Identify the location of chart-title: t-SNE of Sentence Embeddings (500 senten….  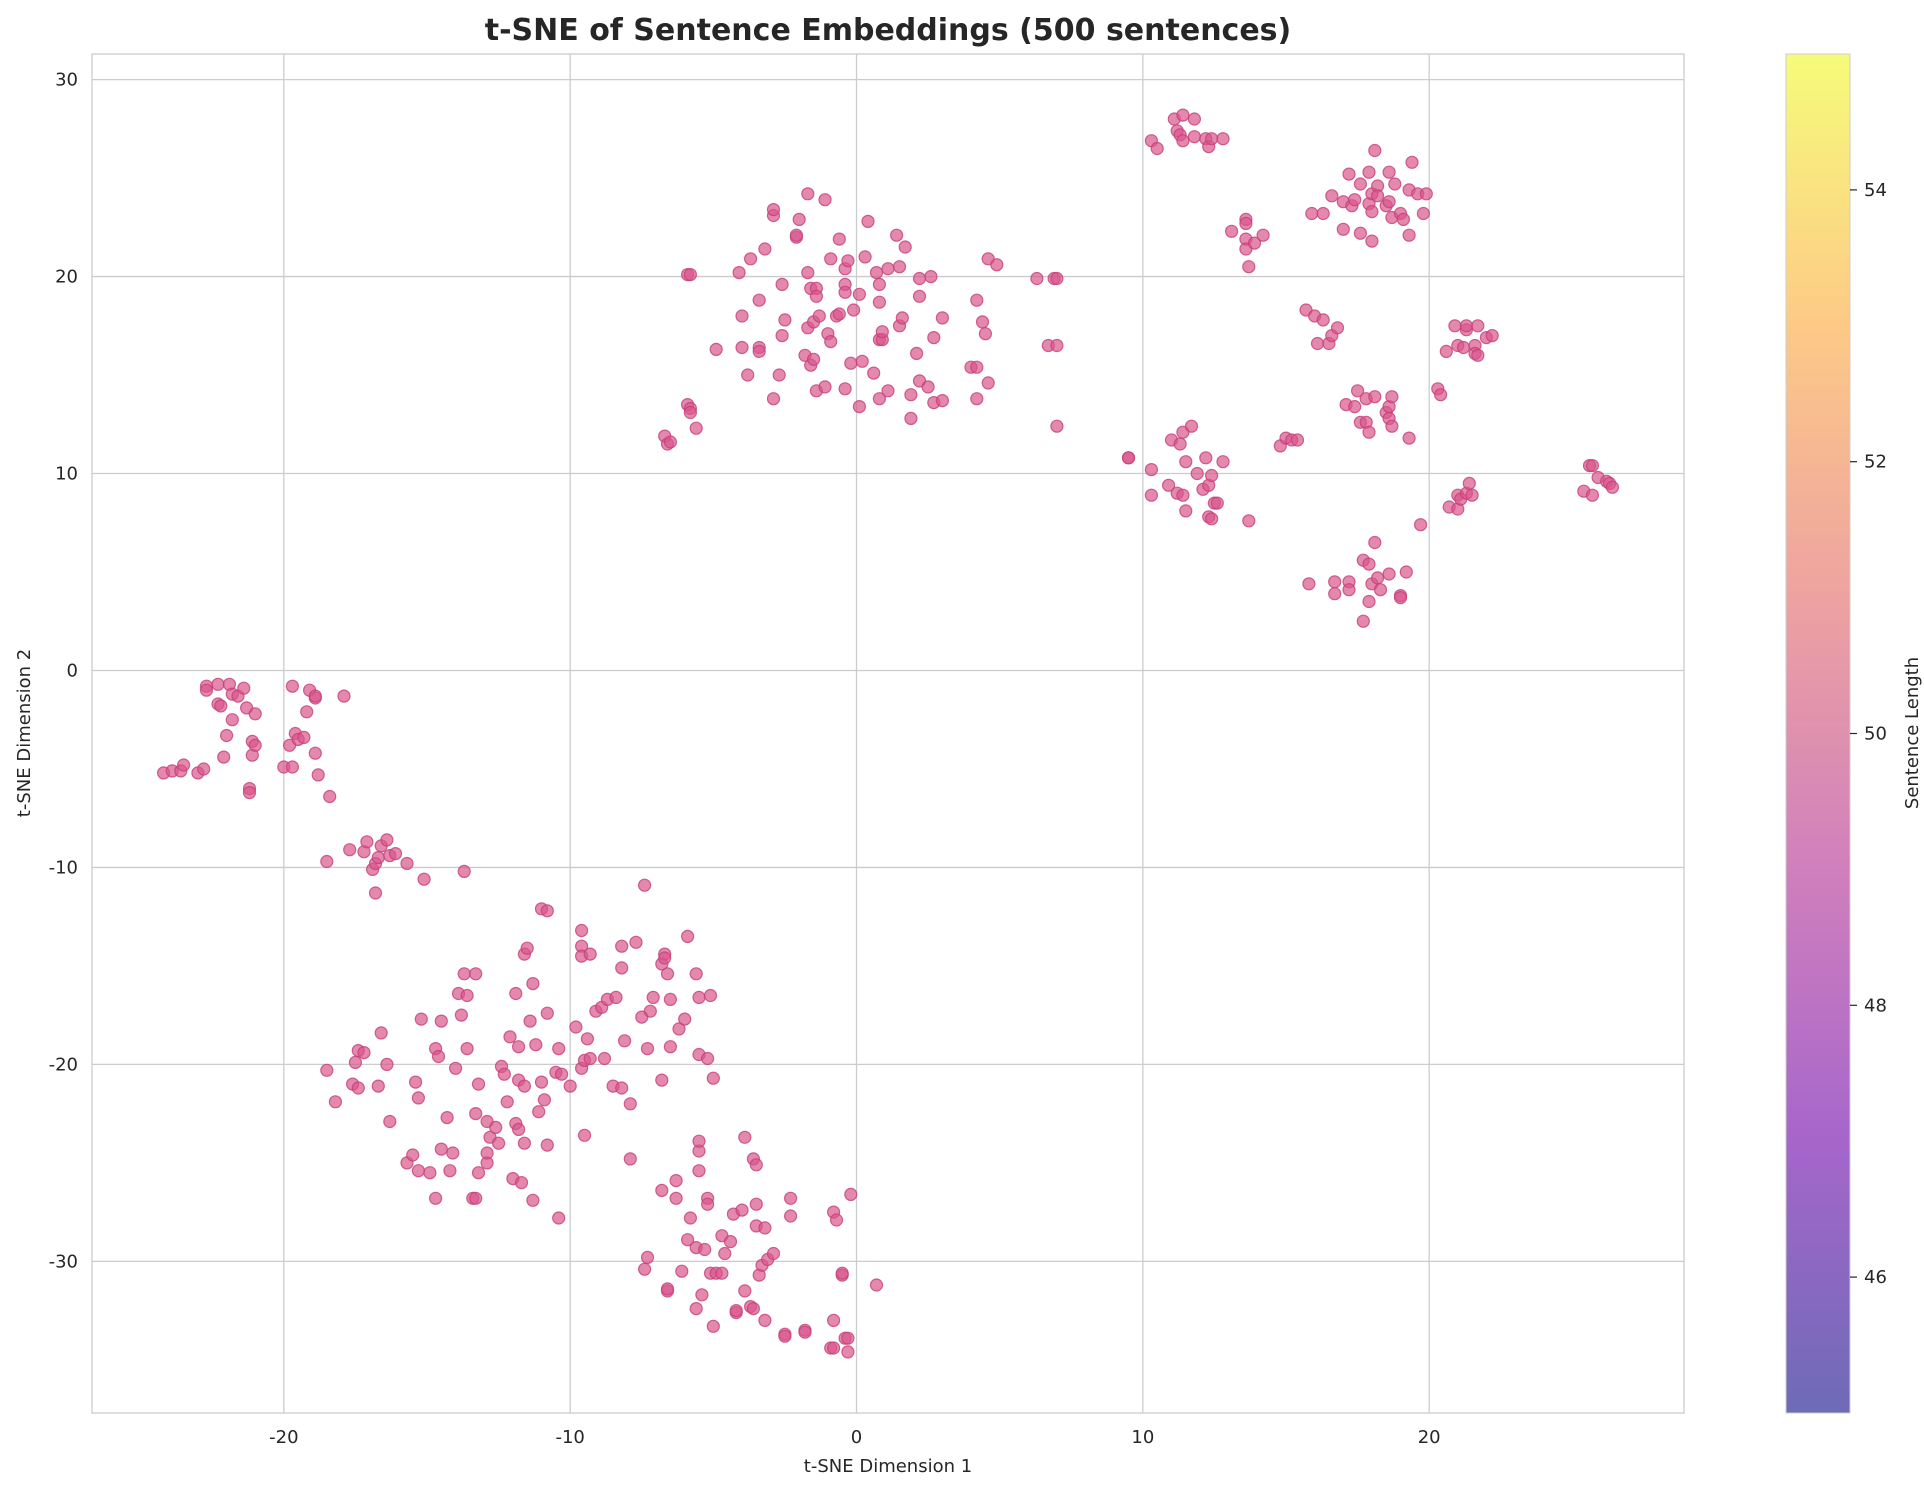
(888, 30).